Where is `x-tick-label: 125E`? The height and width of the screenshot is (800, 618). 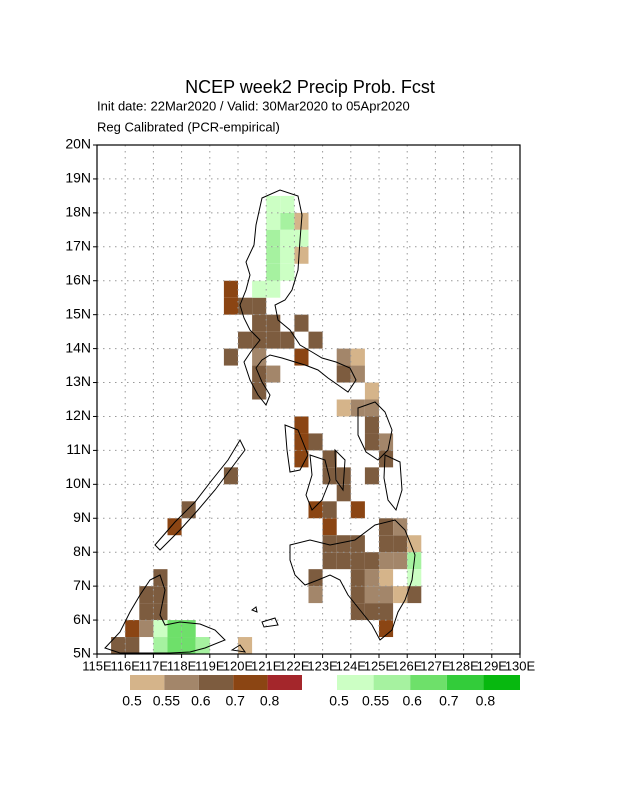
x-tick-label: 125E is located at coordinates (379, 665).